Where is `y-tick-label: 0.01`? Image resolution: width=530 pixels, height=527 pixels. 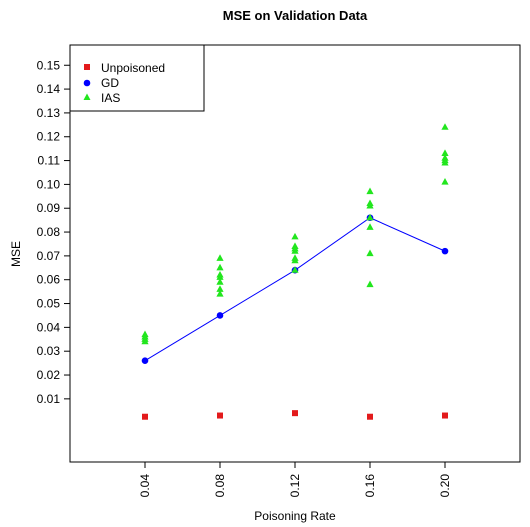
y-tick-label: 0.01 is located at coordinates (49, 399).